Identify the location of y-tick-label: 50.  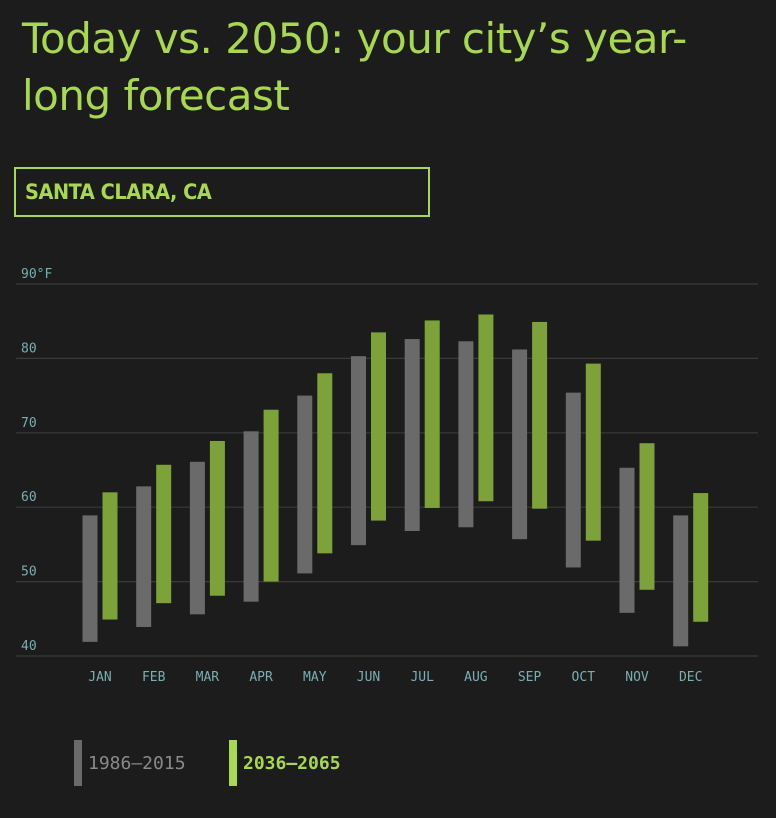
(29, 572).